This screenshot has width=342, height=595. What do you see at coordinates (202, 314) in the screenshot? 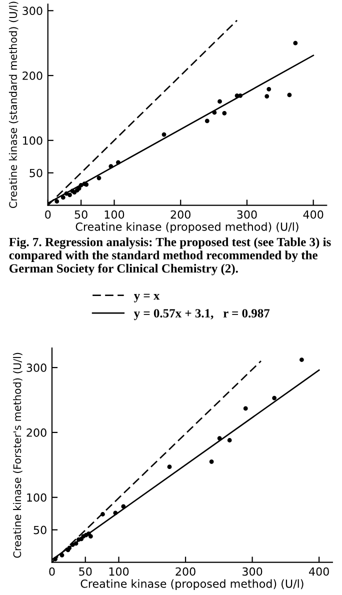
I see `legend-label: y = 0.57x + 3.1, r = 0.987` at bounding box center [202, 314].